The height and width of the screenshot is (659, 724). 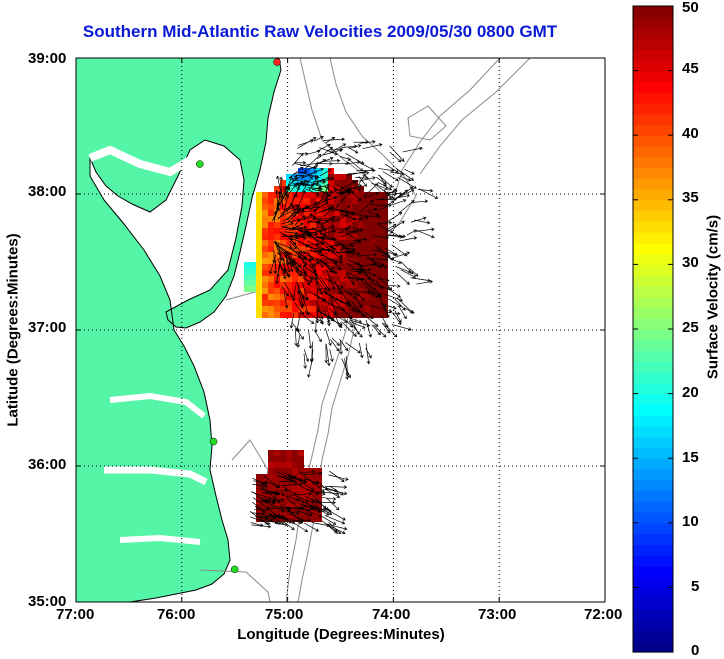 What do you see at coordinates (497, 614) in the screenshot?
I see `x-tick-label: 73:00` at bounding box center [497, 614].